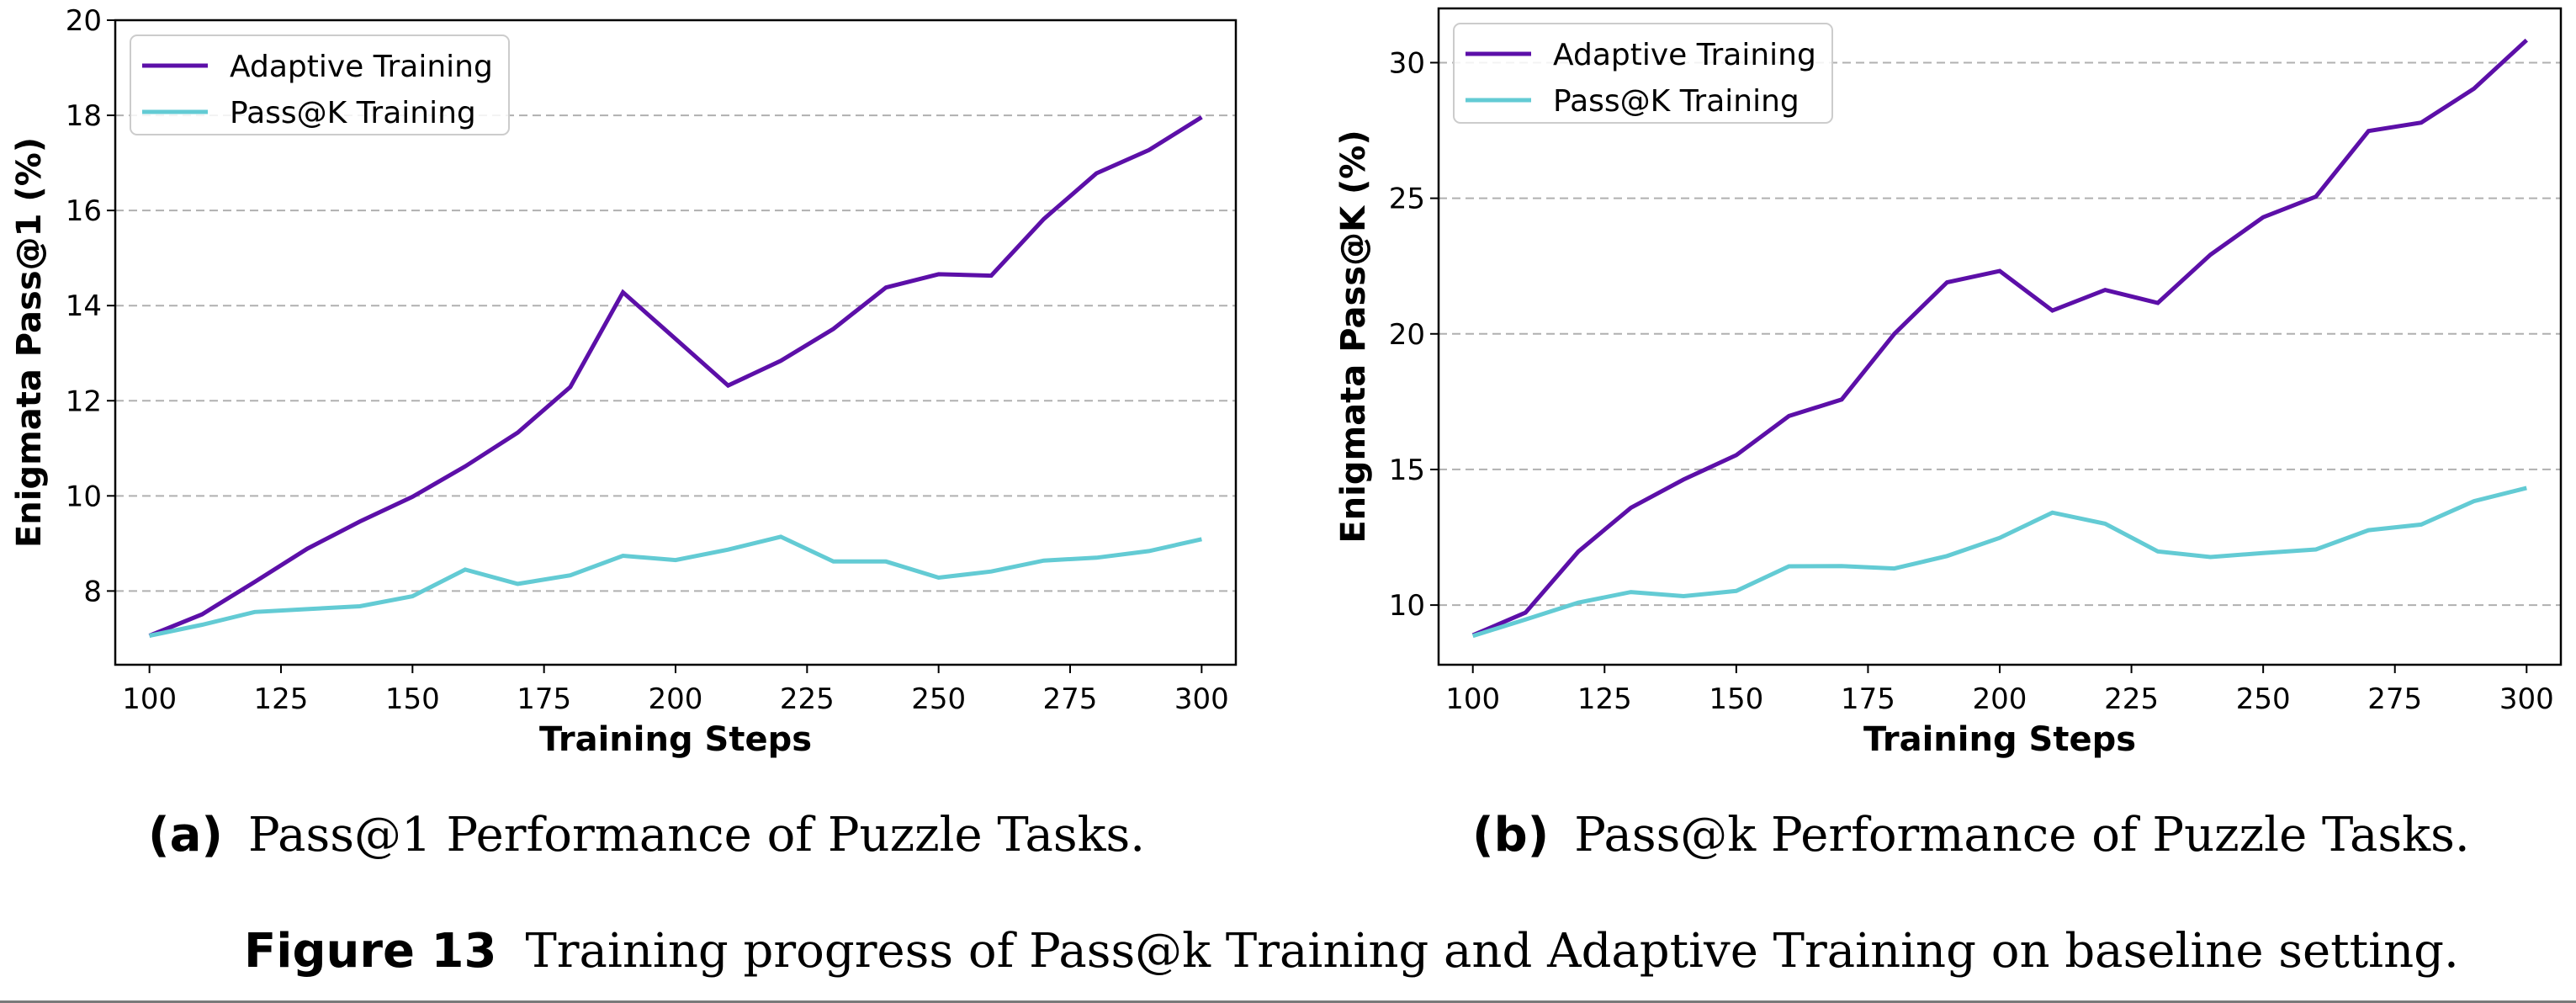 The height and width of the screenshot is (1003, 2576). I want to click on y-tick-label: 18, so click(84, 116).